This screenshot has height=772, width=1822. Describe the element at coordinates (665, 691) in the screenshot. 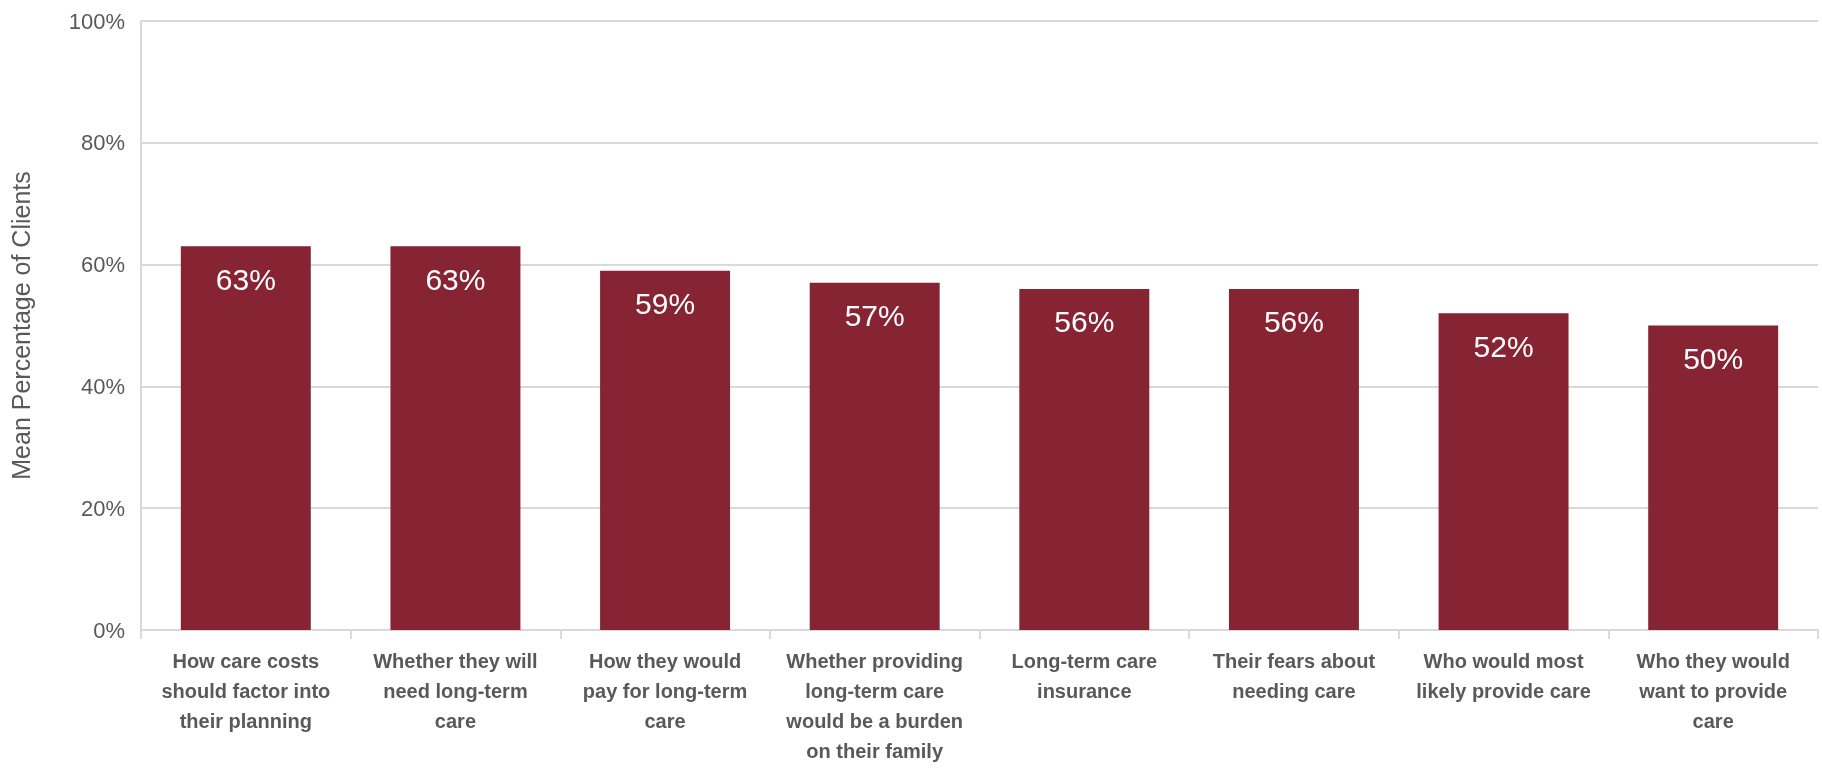

I see `x-tick-label: How they would pay for long-term care` at that location.